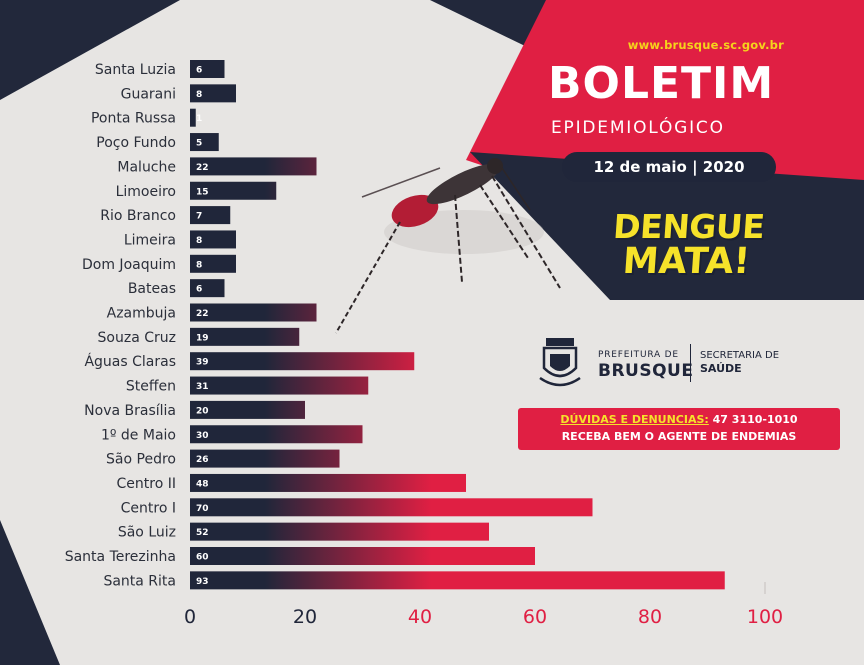 Image resolution: width=864 pixels, height=665 pixels. What do you see at coordinates (146, 484) in the screenshot?
I see `category-label: Centro II` at bounding box center [146, 484].